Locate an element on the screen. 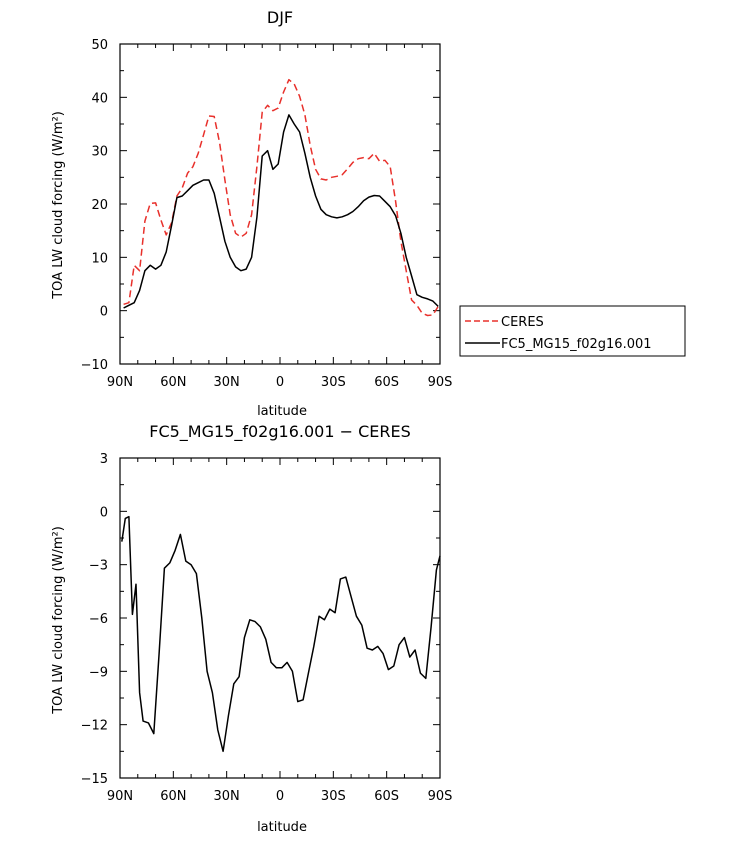  panel2-title: FC5_MG15_f02g16.001 − CERES is located at coordinates (280, 432).